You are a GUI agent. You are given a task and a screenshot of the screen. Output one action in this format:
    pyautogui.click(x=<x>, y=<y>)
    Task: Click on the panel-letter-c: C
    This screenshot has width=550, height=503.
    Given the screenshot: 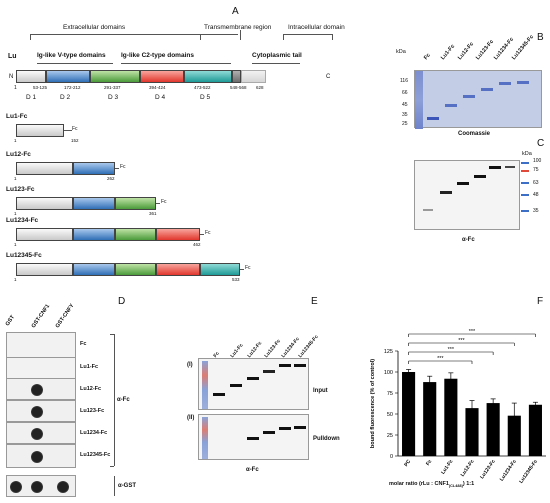 What is the action you would take?
    pyautogui.click(x=541, y=143)
    